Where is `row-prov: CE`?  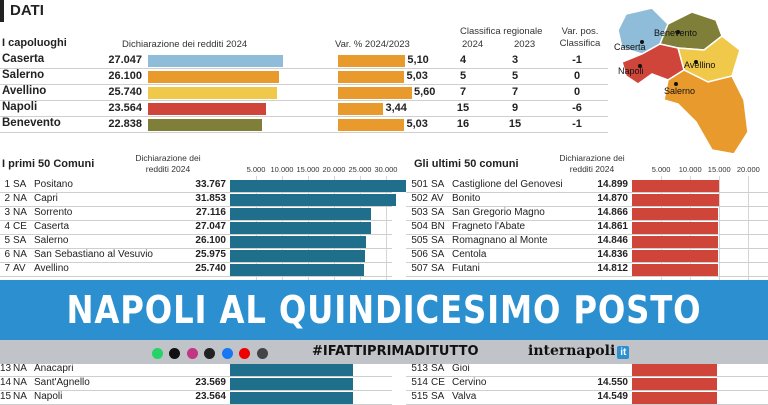
row-prov: CE is located at coordinates (438, 382).